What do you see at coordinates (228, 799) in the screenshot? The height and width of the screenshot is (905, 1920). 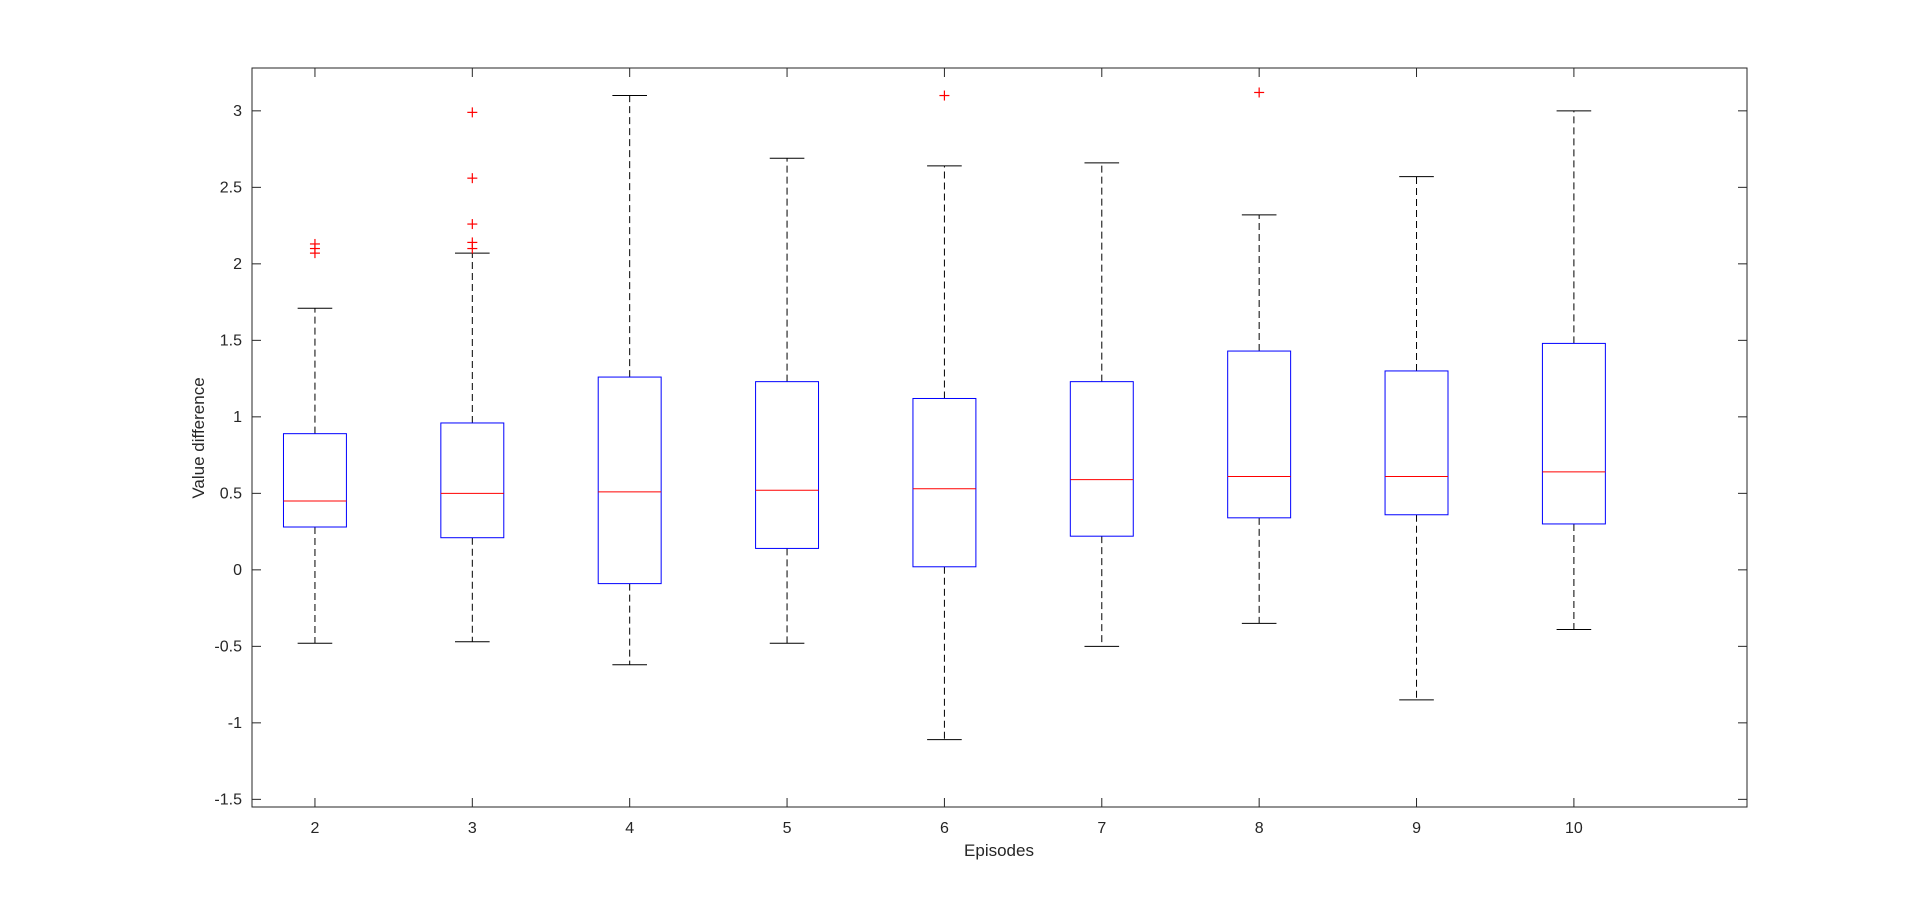 I see `y-tick-label: -1.5` at bounding box center [228, 799].